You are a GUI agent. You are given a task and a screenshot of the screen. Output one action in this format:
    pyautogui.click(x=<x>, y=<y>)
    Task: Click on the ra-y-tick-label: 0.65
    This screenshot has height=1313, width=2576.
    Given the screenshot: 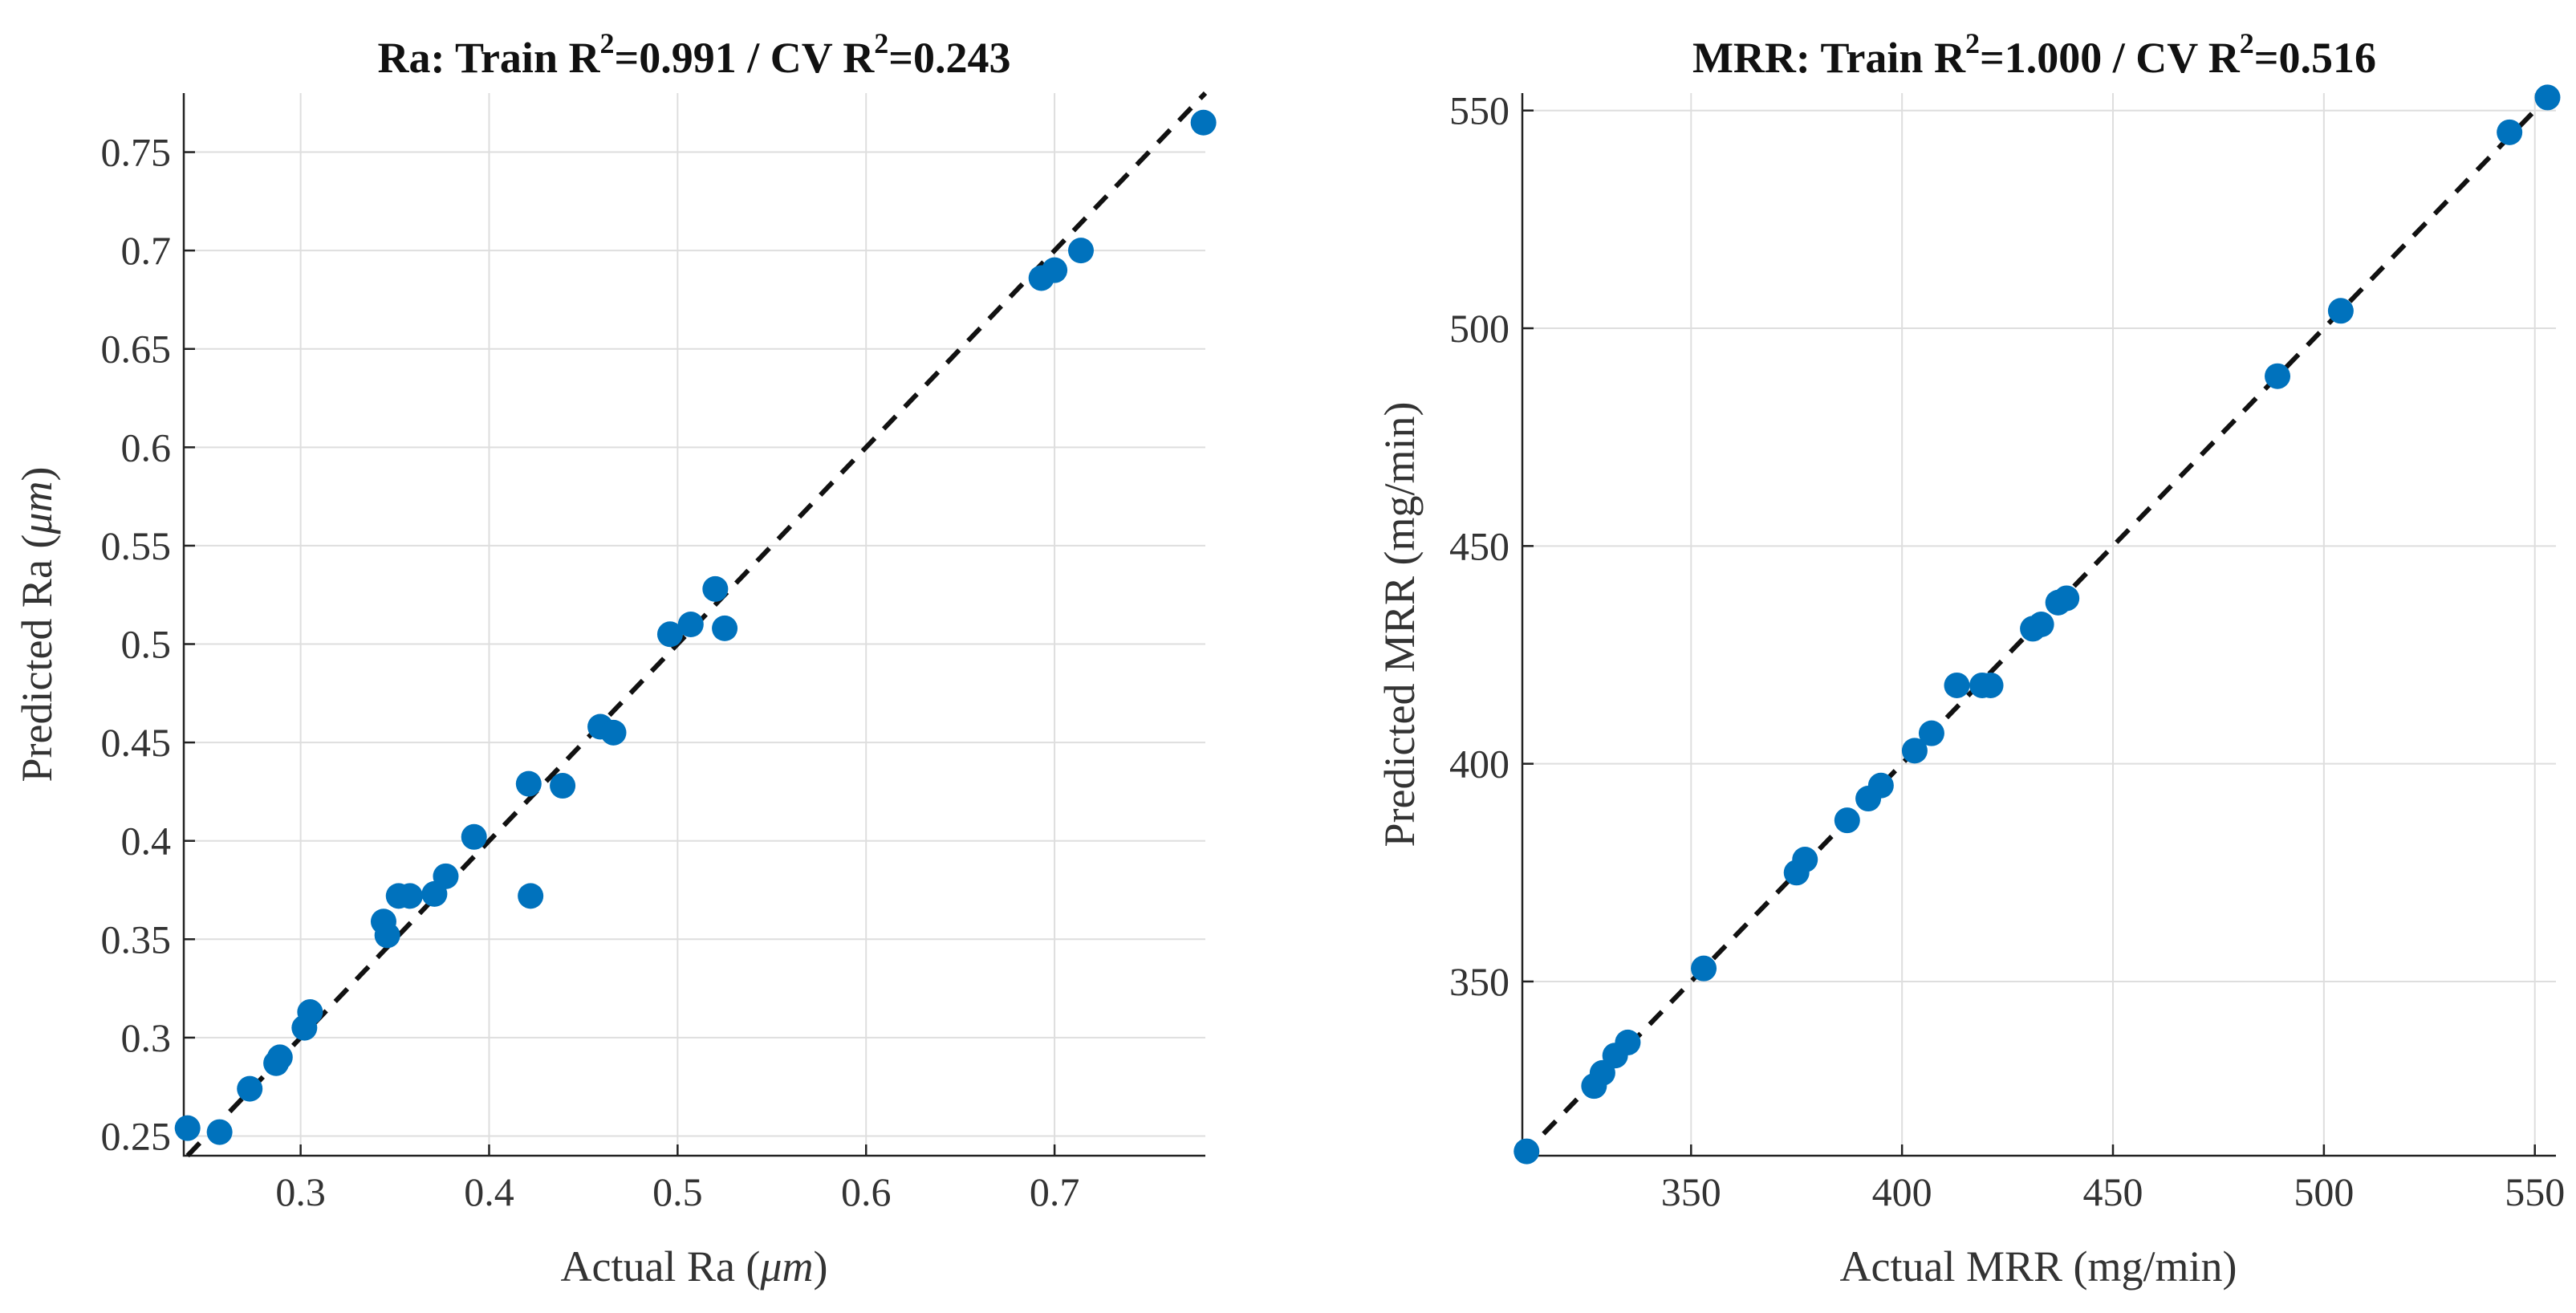 What is the action you would take?
    pyautogui.click(x=136, y=349)
    